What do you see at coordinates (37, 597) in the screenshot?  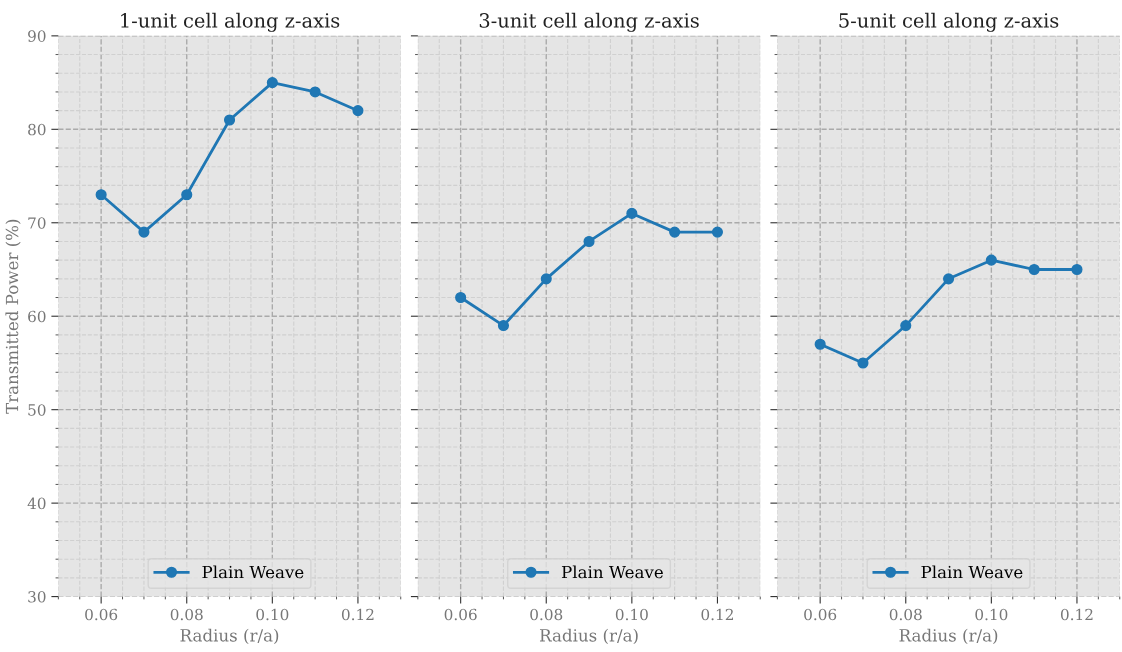 I see `y-tick-label: 30` at bounding box center [37, 597].